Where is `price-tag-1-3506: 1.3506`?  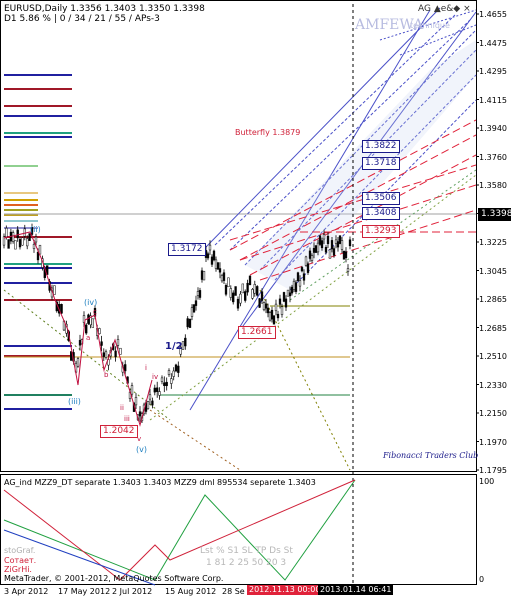 price-tag-1-3506: 1.3506 is located at coordinates (381, 198).